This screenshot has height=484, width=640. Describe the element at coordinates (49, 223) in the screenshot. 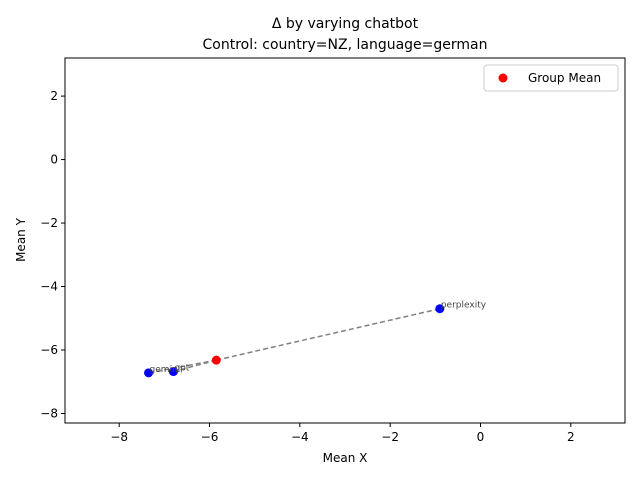

I see `y-tick-label: −2` at that location.